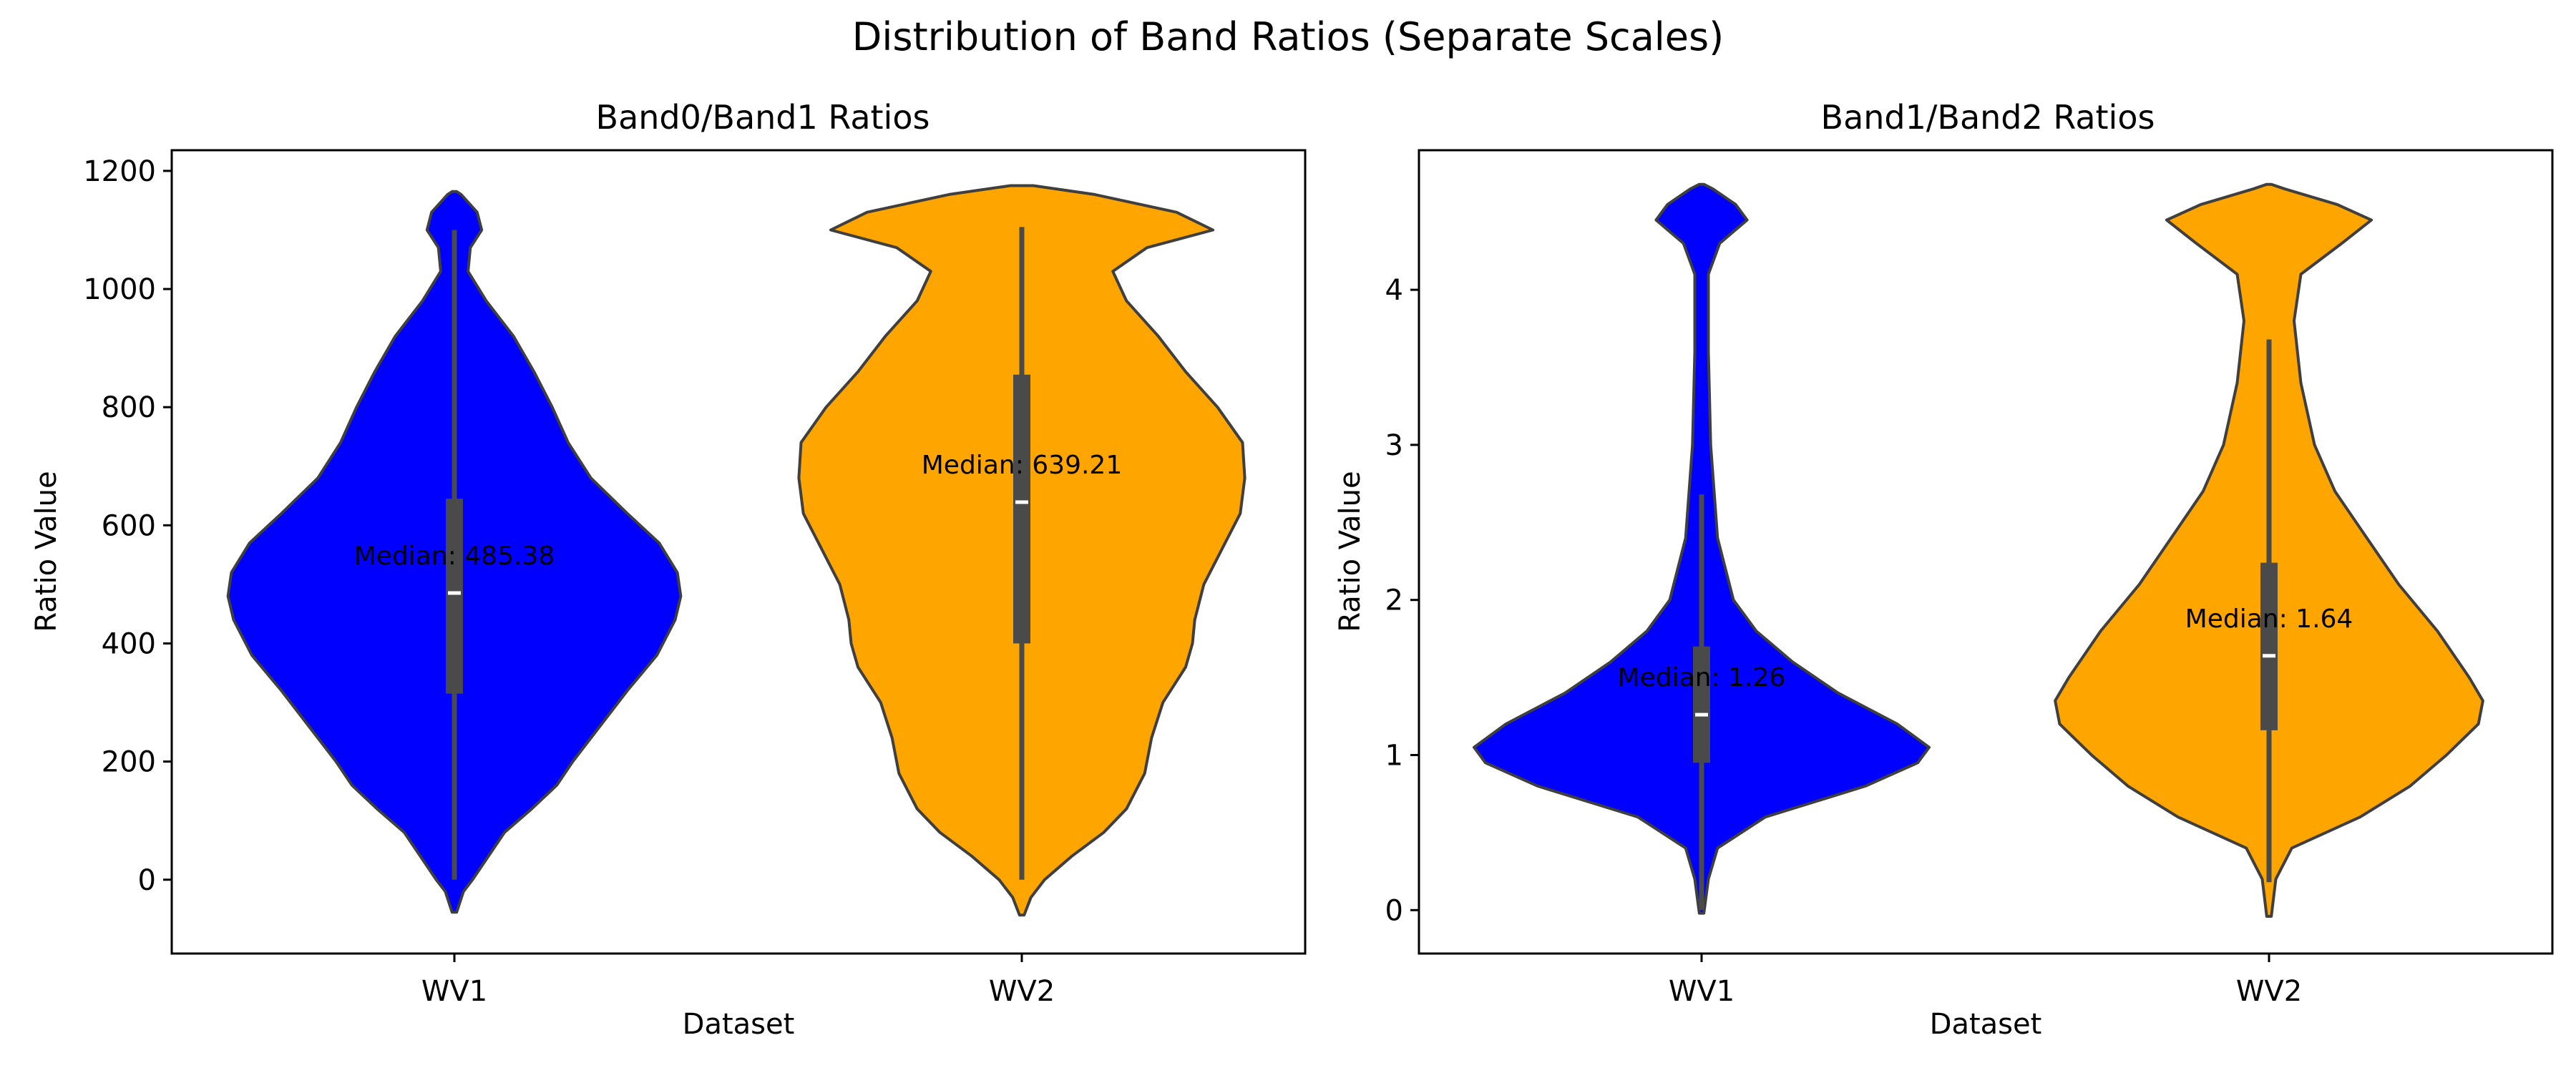 The height and width of the screenshot is (1073, 2576). What do you see at coordinates (1988, 117) in the screenshot?
I see `panel-2-title: Band1/Band2 Ratios` at bounding box center [1988, 117].